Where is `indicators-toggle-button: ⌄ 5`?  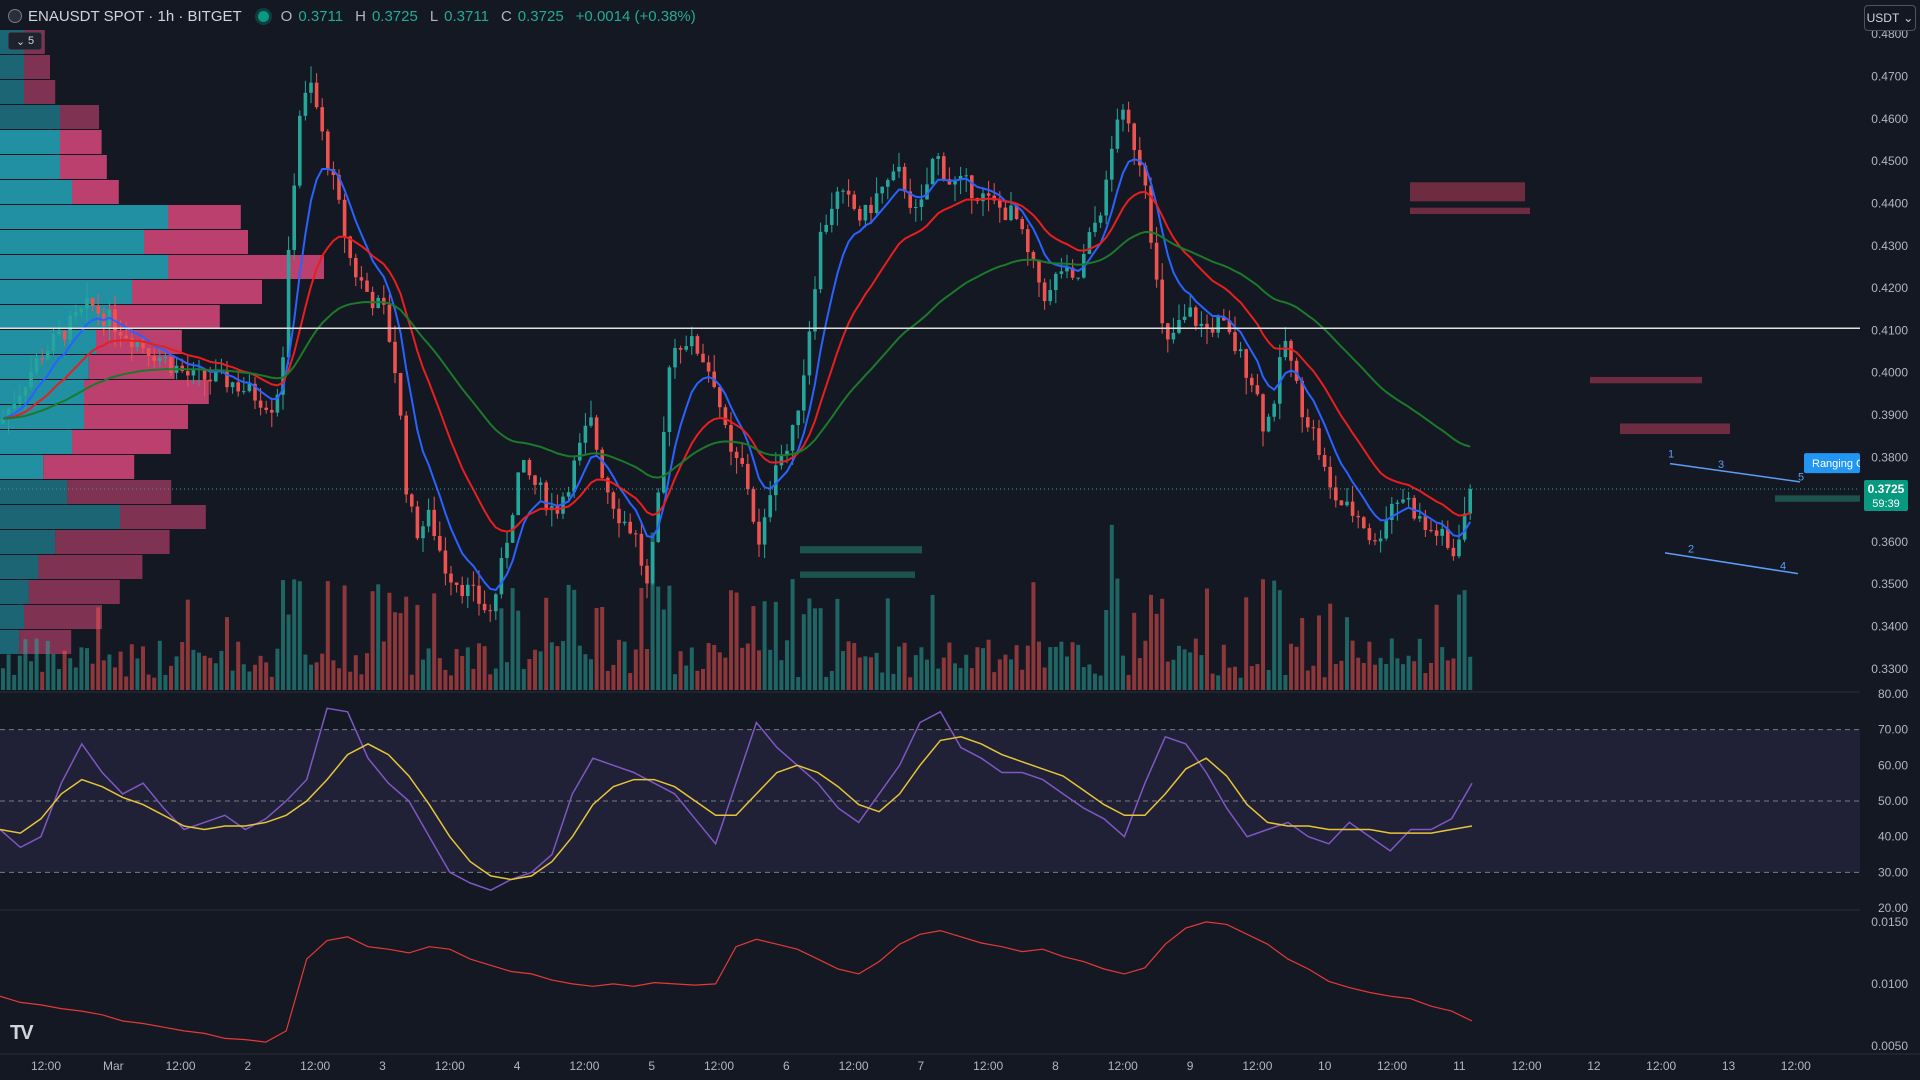 indicators-toggle-button: ⌄ 5 is located at coordinates (25, 41).